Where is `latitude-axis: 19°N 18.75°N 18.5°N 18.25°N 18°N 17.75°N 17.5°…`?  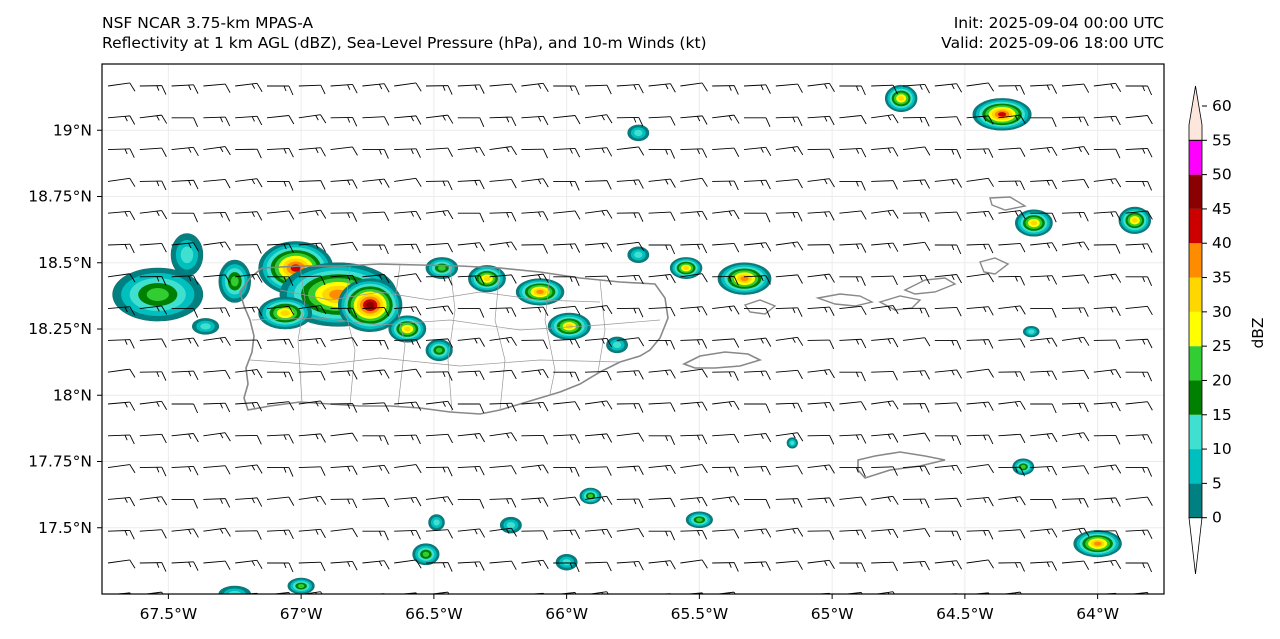
latitude-axis: 19°N 18.75°N 18.5°N 18.25°N 18°N 17.75°N 17.5°… is located at coordinates (65, 329).